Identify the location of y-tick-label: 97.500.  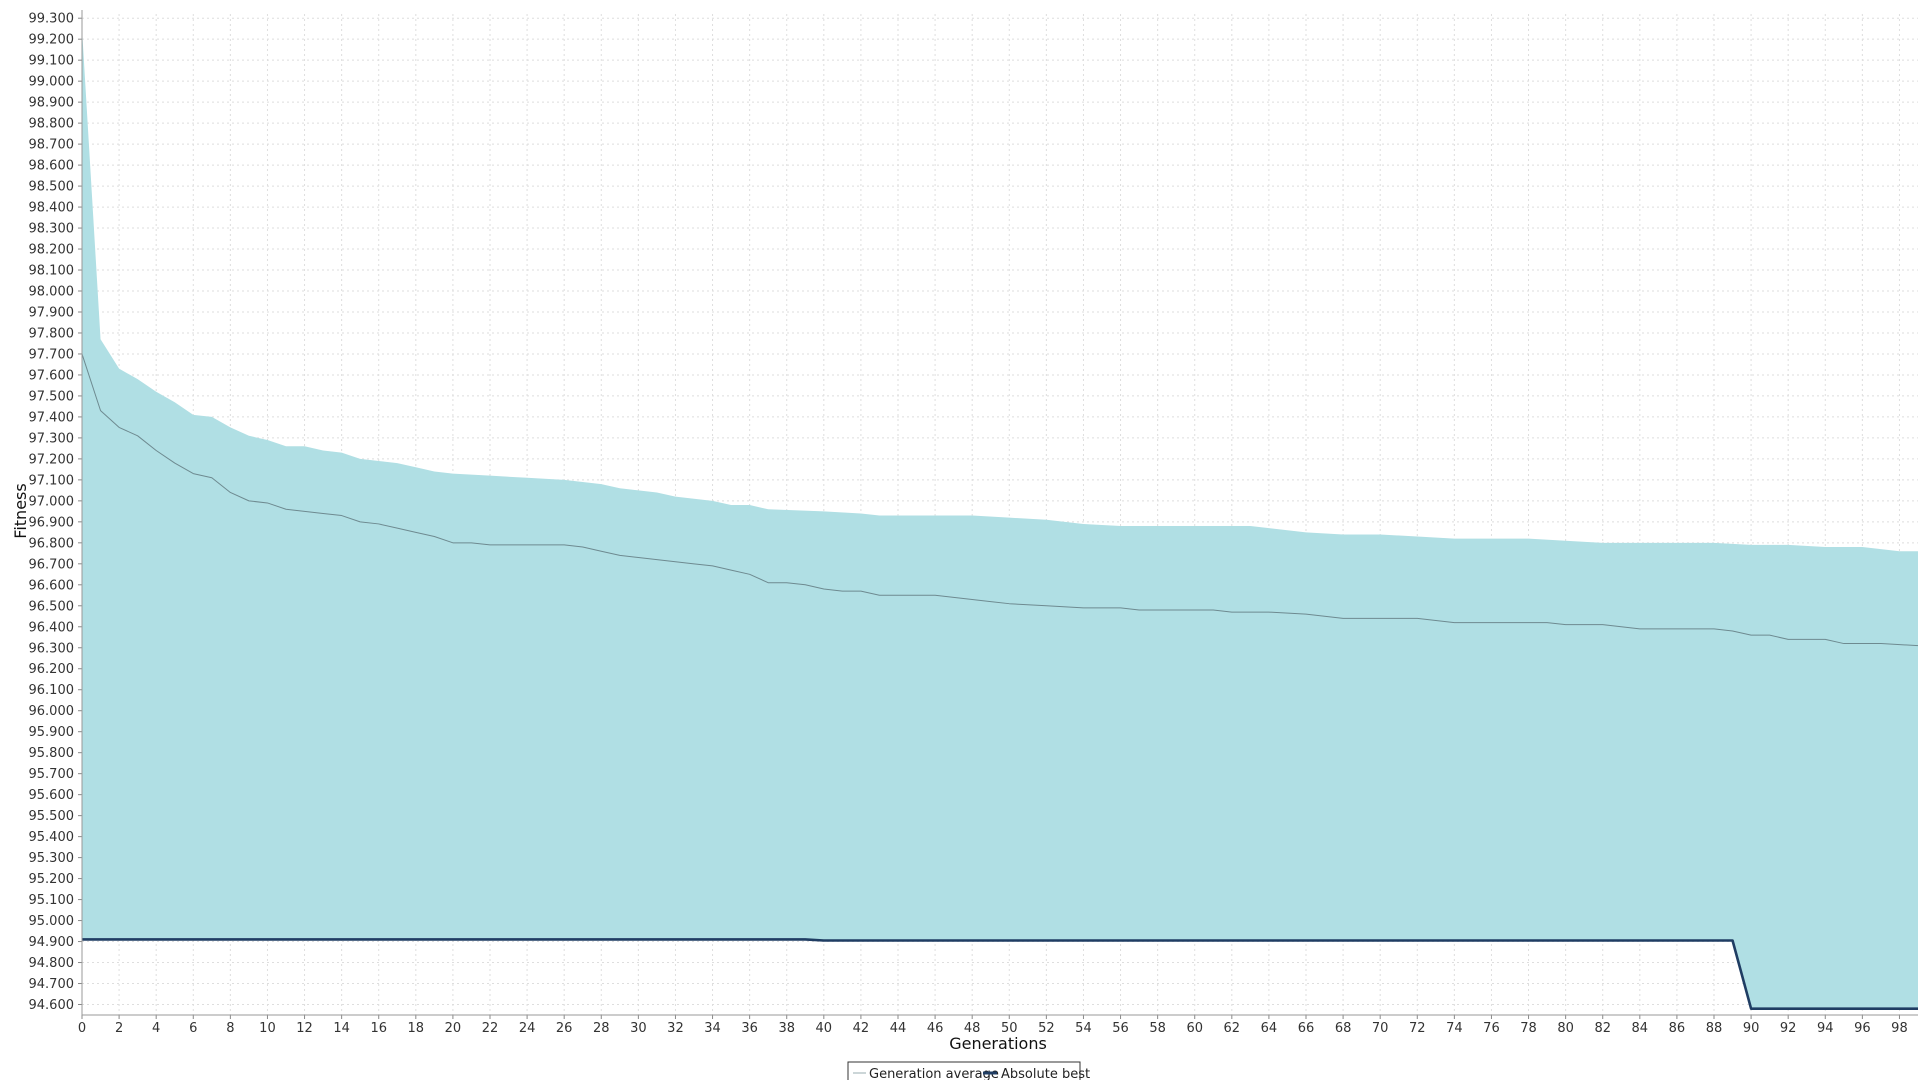
(52, 396).